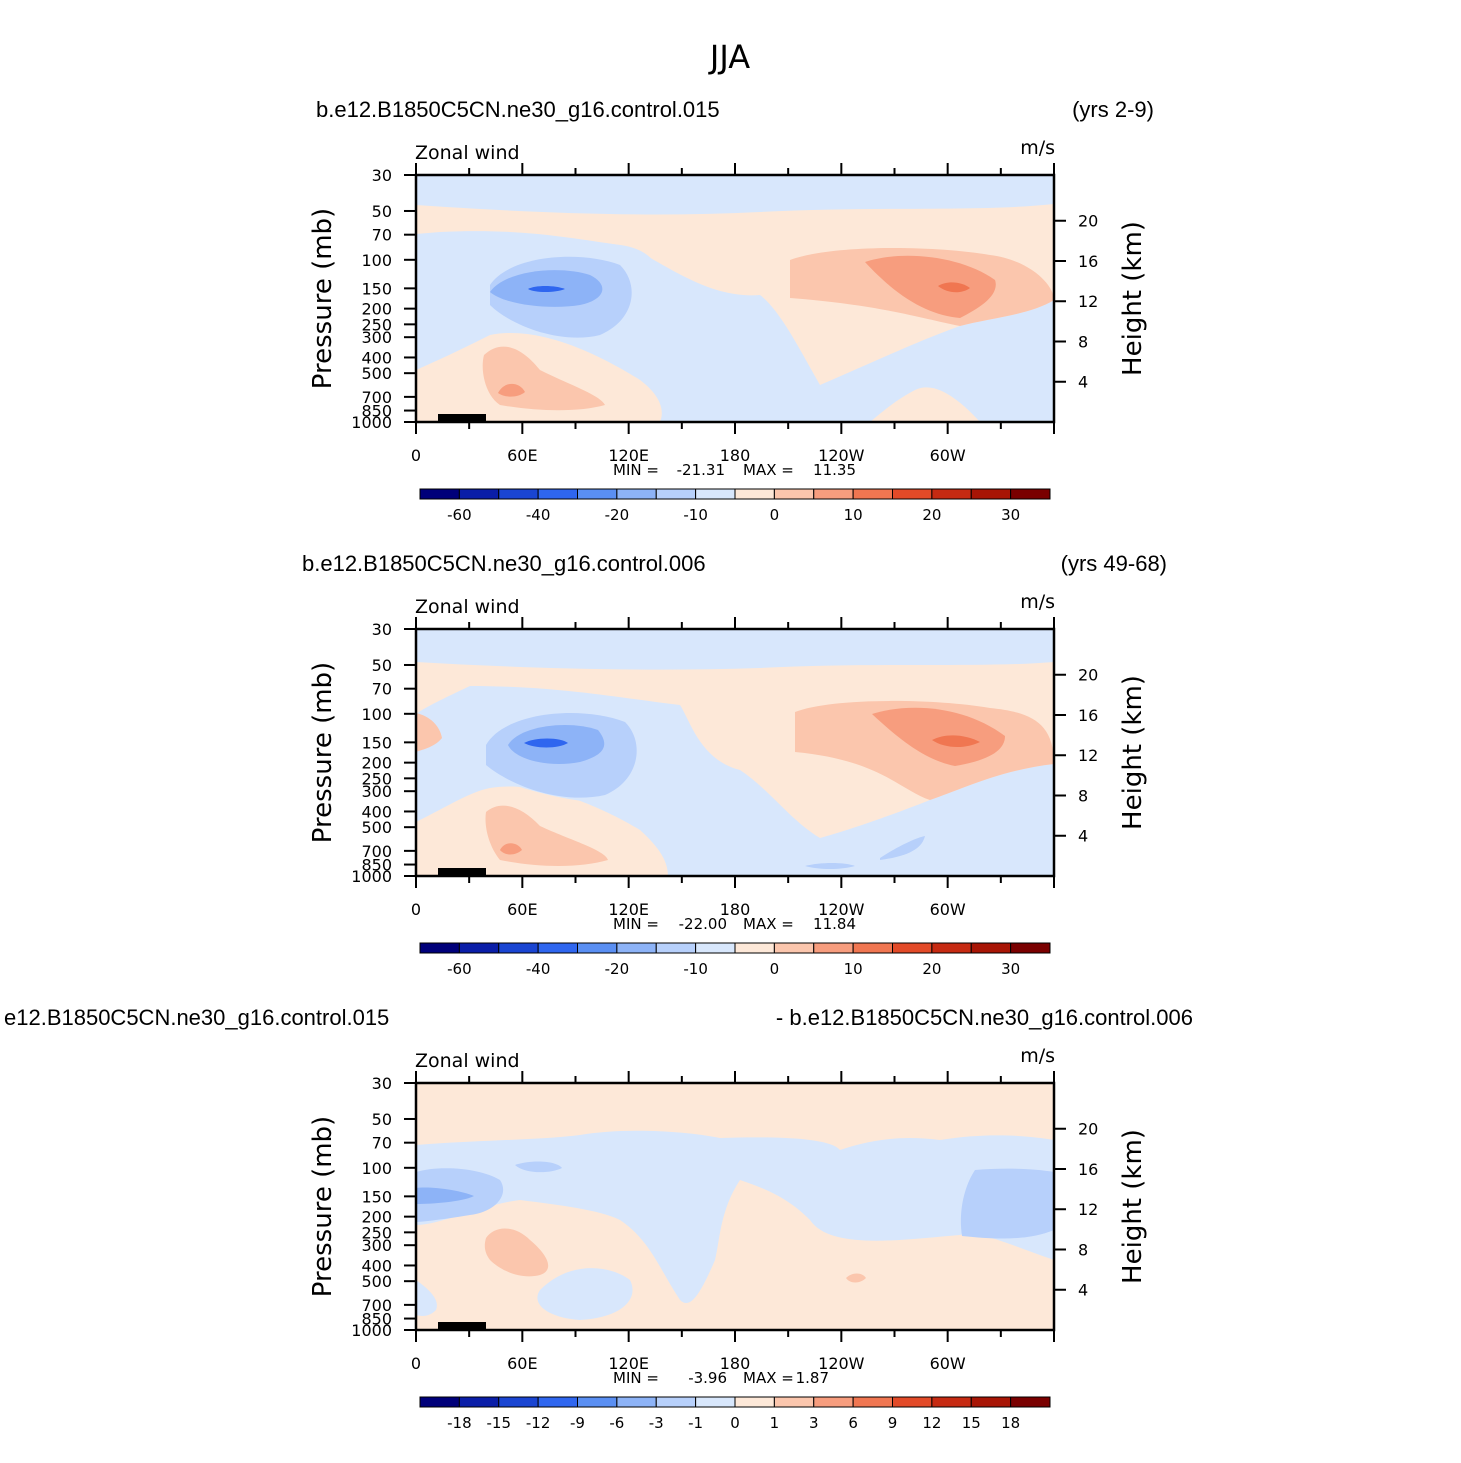 The height and width of the screenshot is (1463, 1461). I want to click on panel-2-left-title: b.e12.B1850C5CN.ne30_g16.control.006, so click(504, 563).